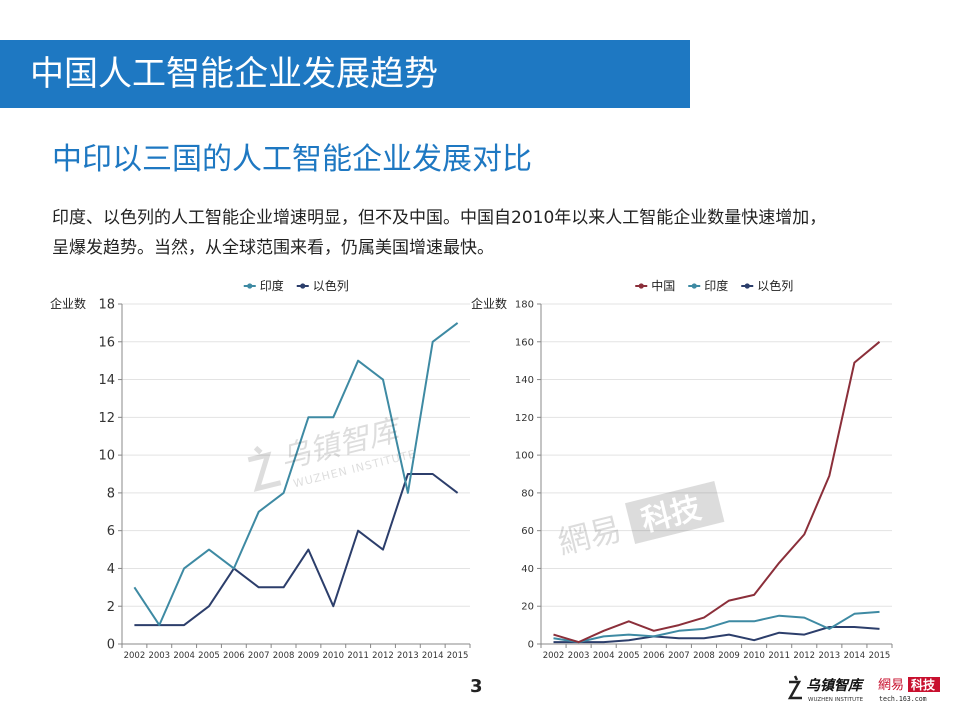 The image size is (960, 720). What do you see at coordinates (111, 493) in the screenshot?
I see `y-tick-label: 8` at bounding box center [111, 493].